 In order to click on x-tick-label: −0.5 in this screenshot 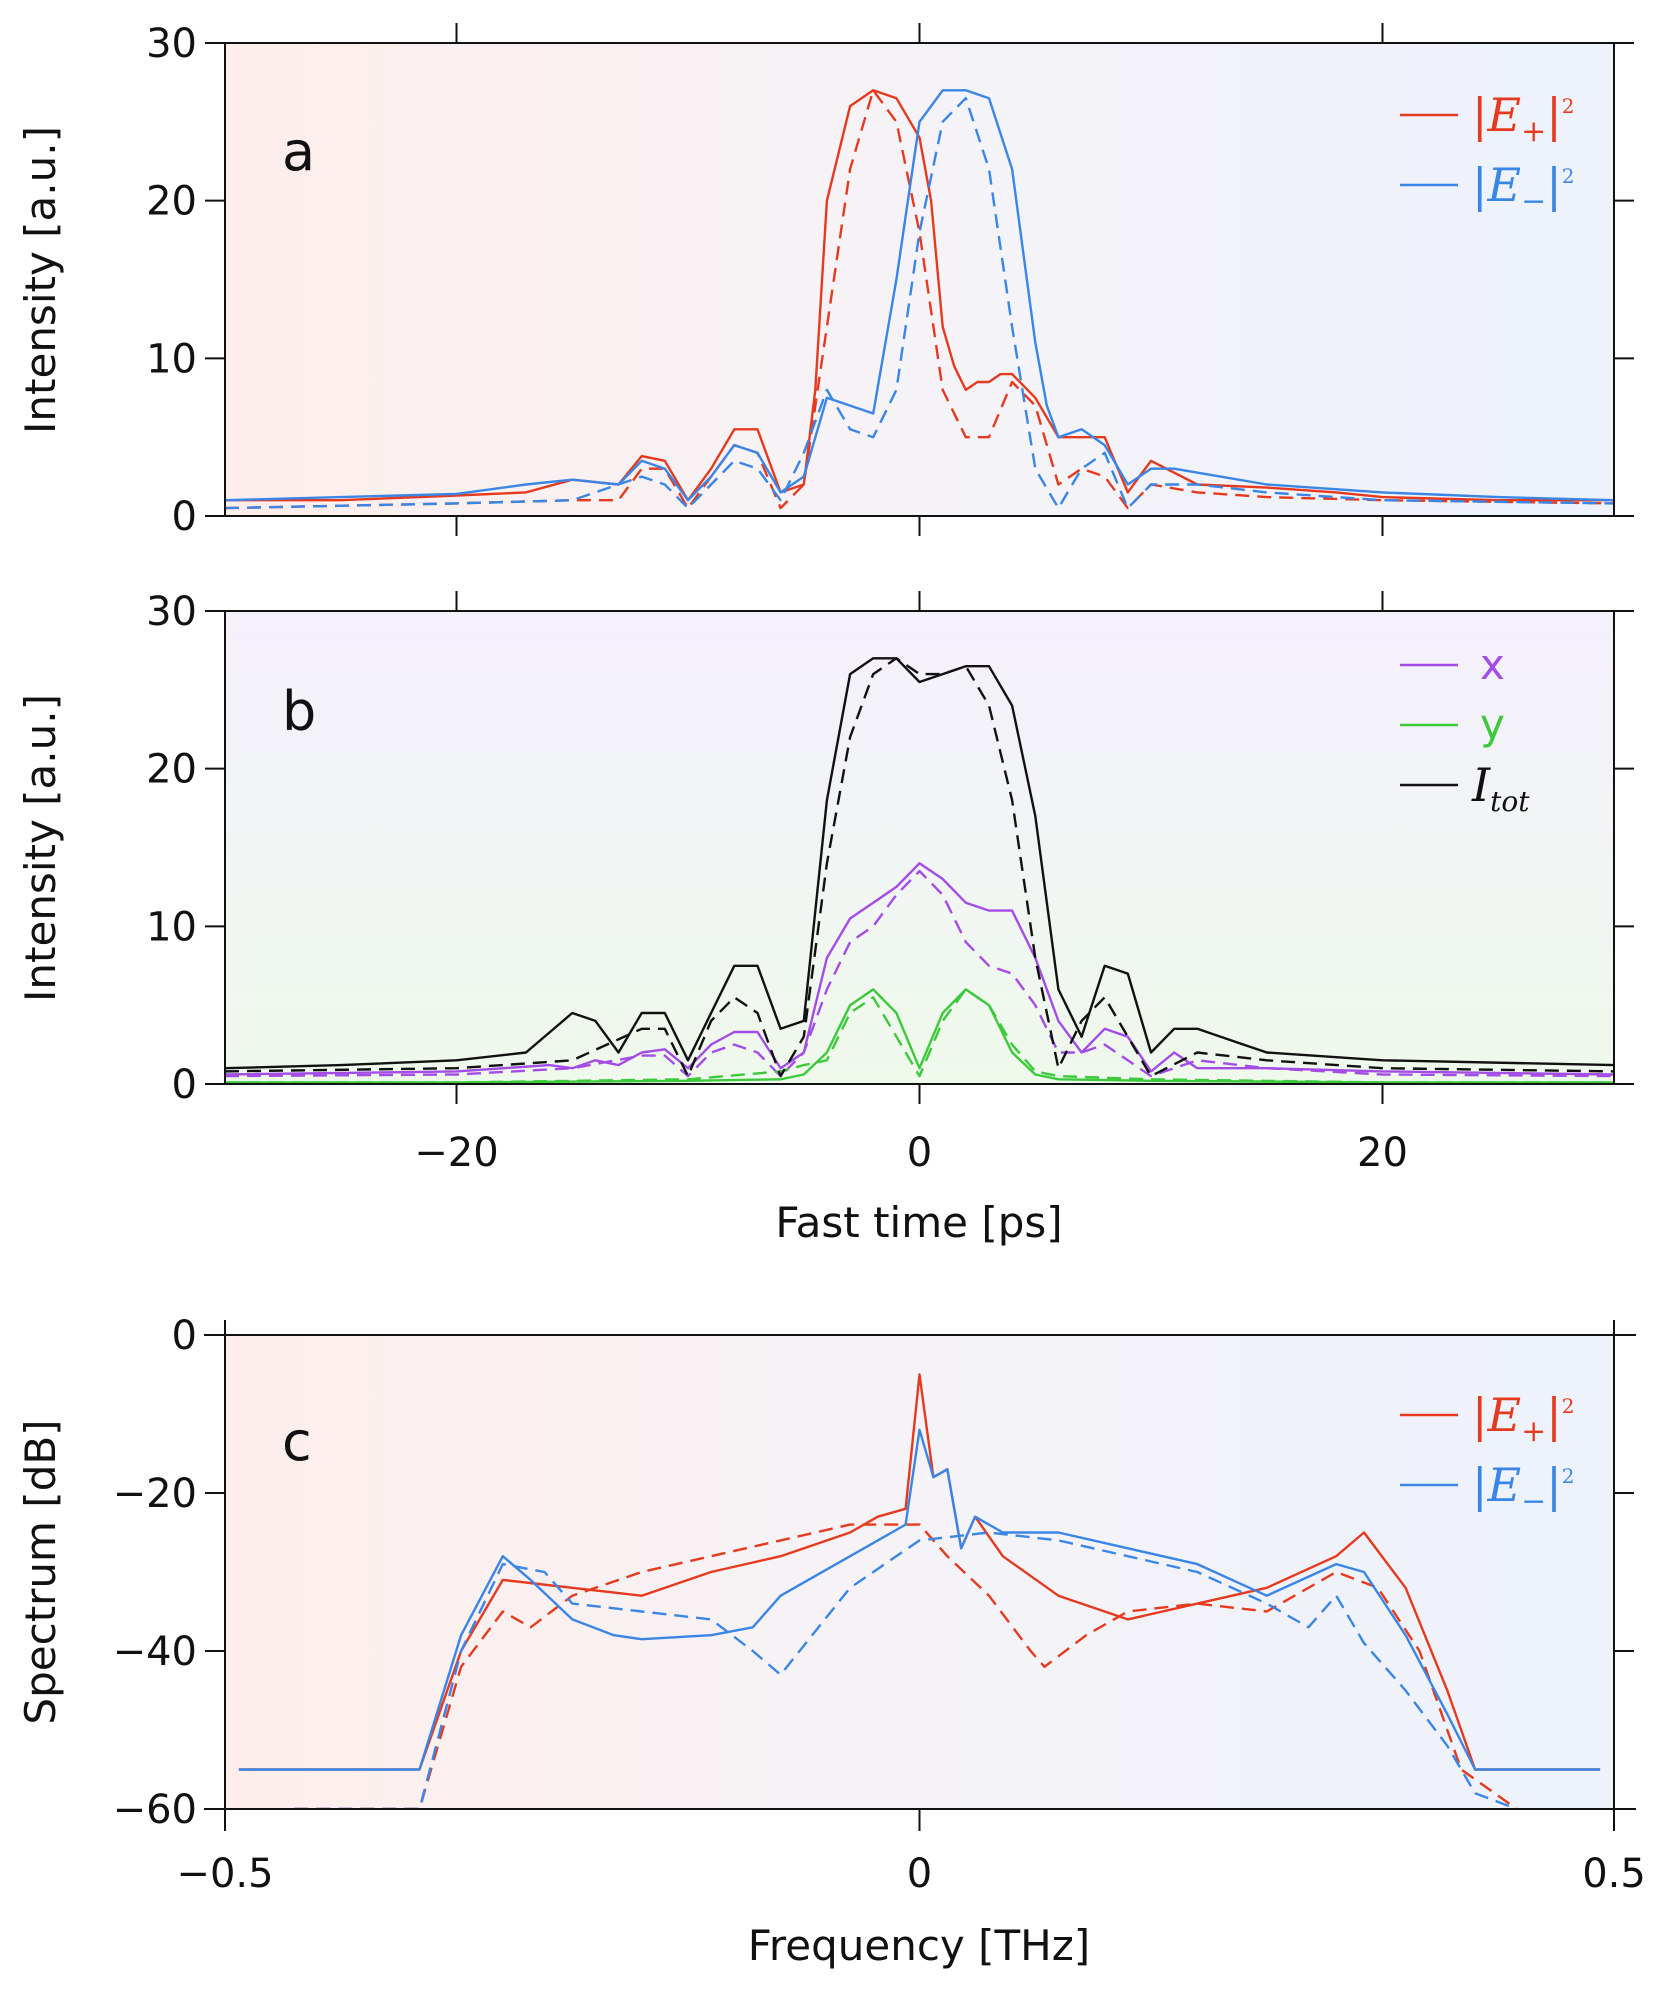, I will do `click(224, 1874)`.